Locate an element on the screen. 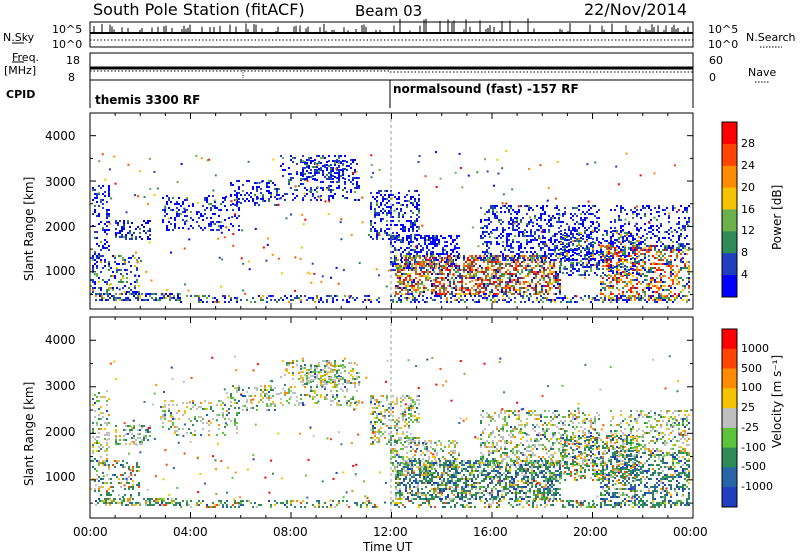  colorbar-tick: 500 is located at coordinates (751, 368).